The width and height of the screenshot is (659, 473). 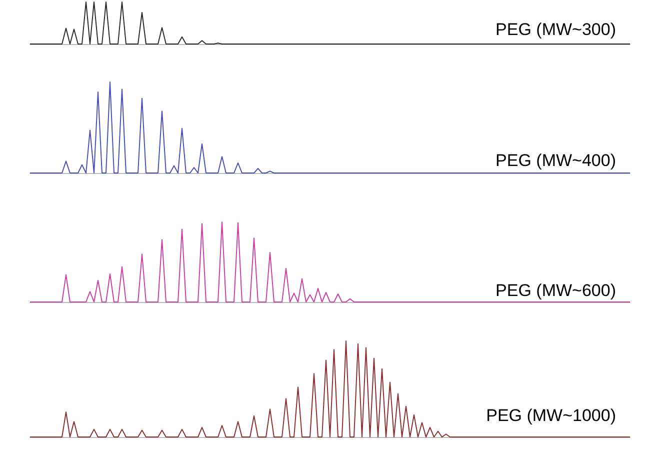 What do you see at coordinates (556, 160) in the screenshot?
I see `text: PEG (MW~400)` at bounding box center [556, 160].